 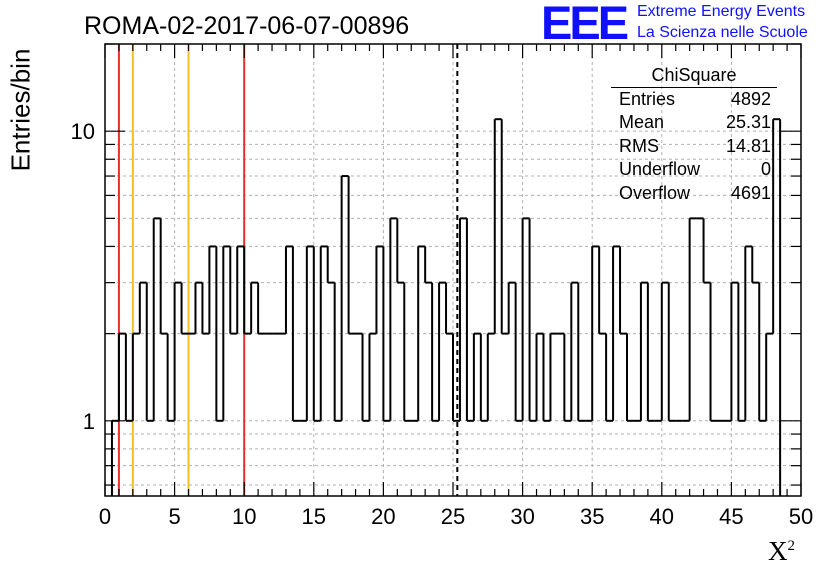 I want to click on stats-label: Overflow, so click(x=655, y=192).